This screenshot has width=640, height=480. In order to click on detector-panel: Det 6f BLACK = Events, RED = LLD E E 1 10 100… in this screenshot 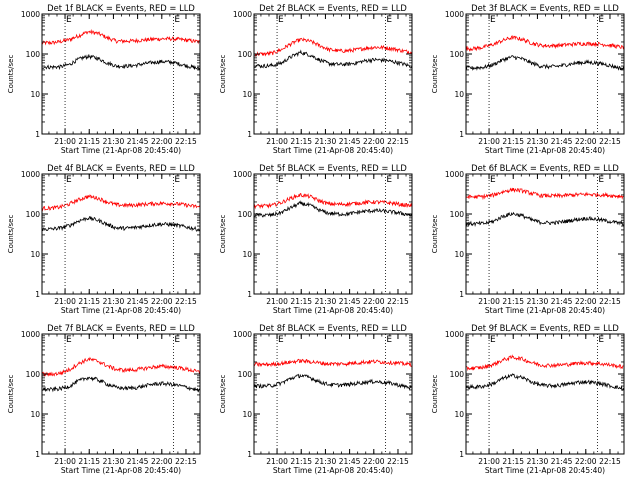, I will do `click(528, 239)`.